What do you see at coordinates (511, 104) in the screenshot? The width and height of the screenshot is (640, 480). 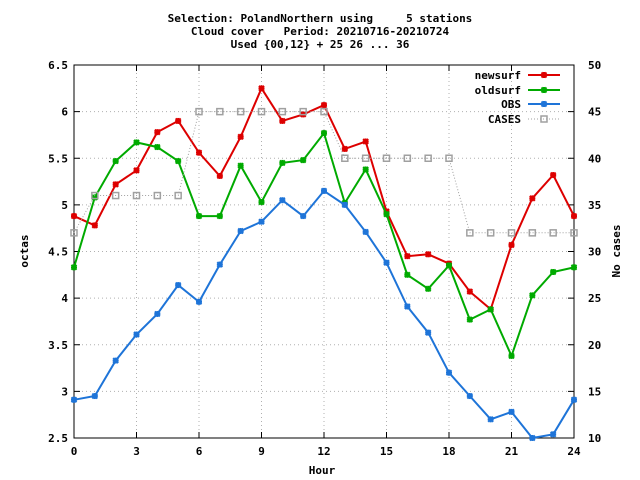 I see `legend-label-obs: OBS` at bounding box center [511, 104].